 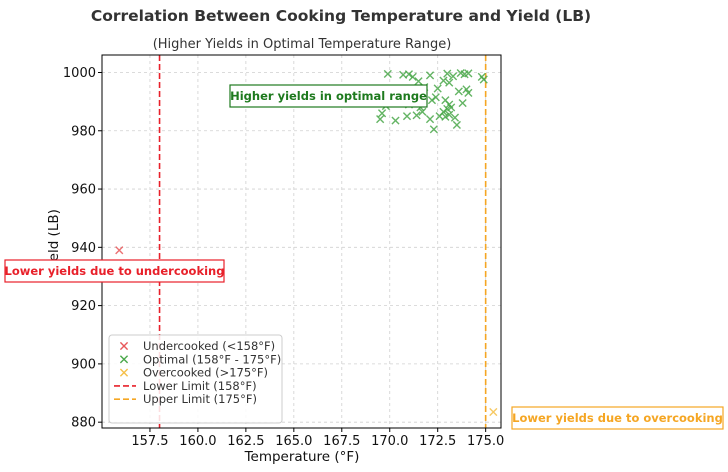 What do you see at coordinates (302, 457) in the screenshot?
I see `x-axis-label: Temperature (°F)` at bounding box center [302, 457].